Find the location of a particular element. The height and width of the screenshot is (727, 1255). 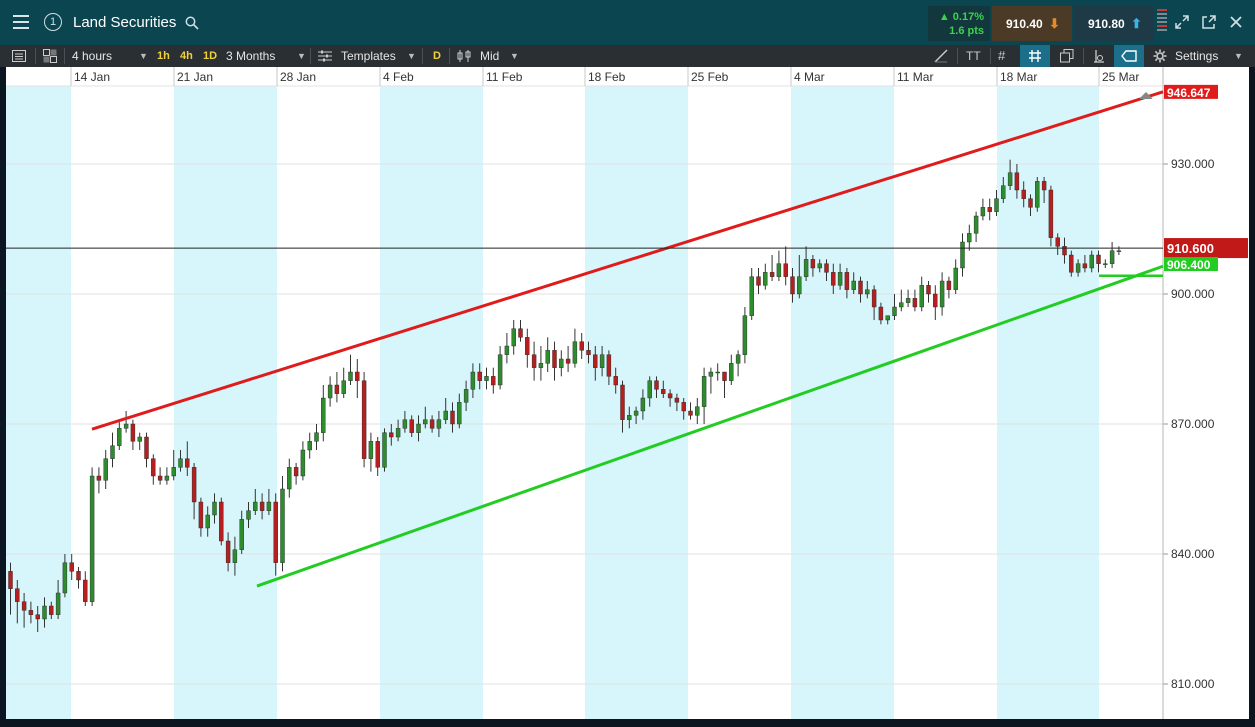

sell-button: 910.40 ⬇ is located at coordinates (1032, 23).